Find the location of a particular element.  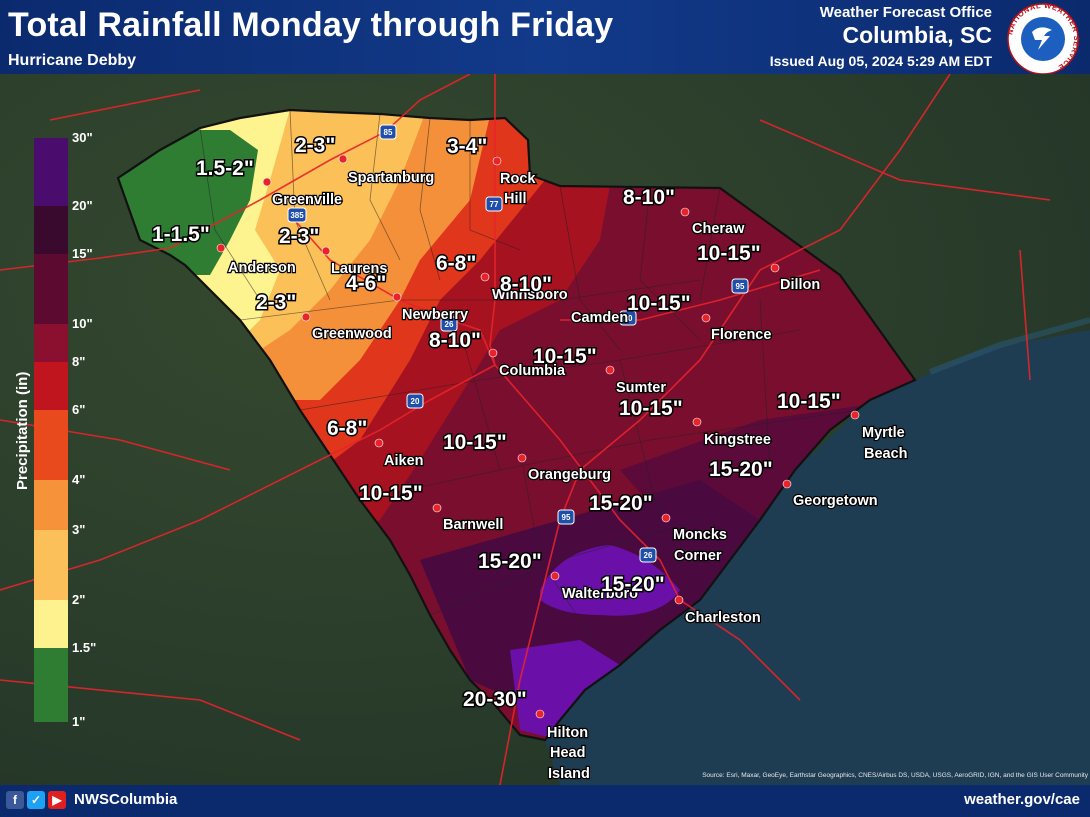

map-subtitle: Hurricane Debby is located at coordinates (72, 60).